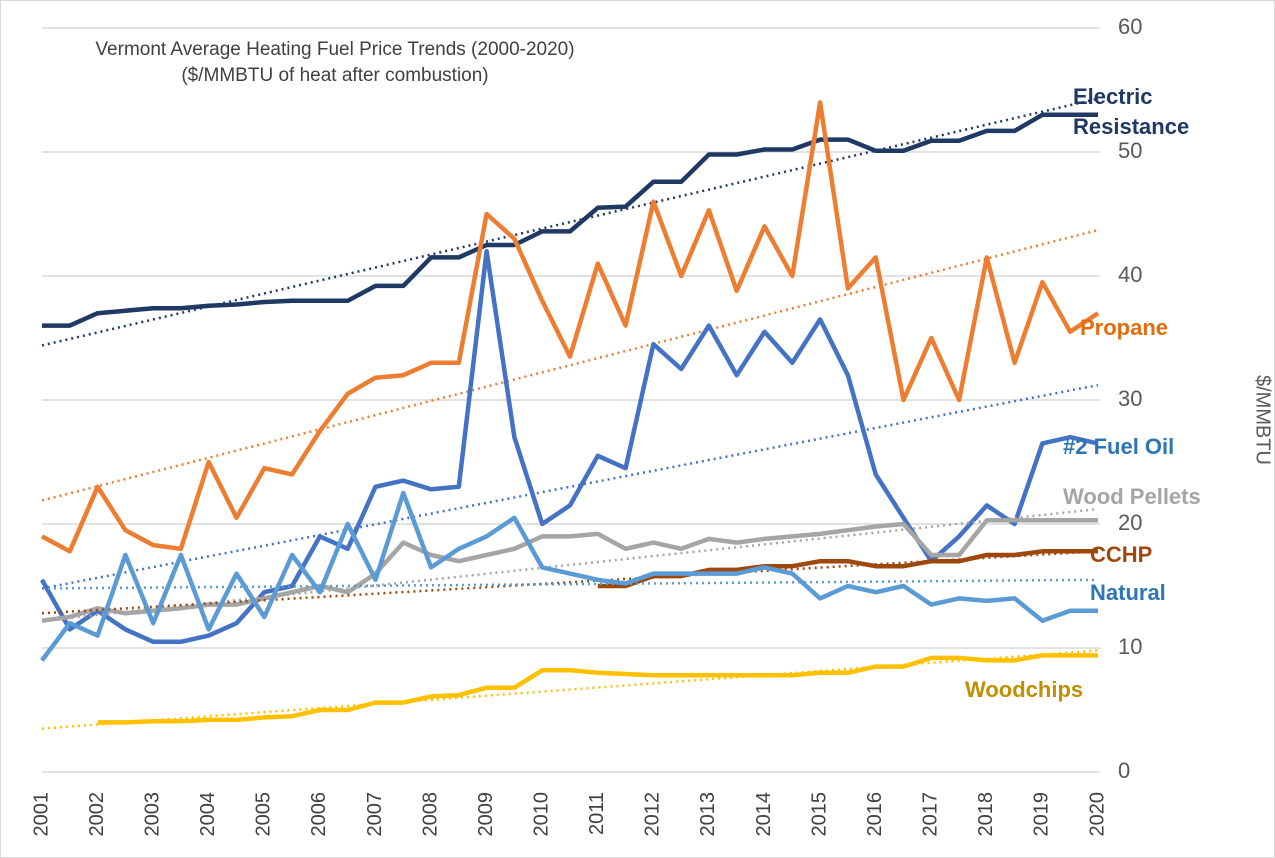 Image resolution: width=1275 pixels, height=858 pixels. I want to click on series-label: #2 Fuel Oil, so click(1119, 446).